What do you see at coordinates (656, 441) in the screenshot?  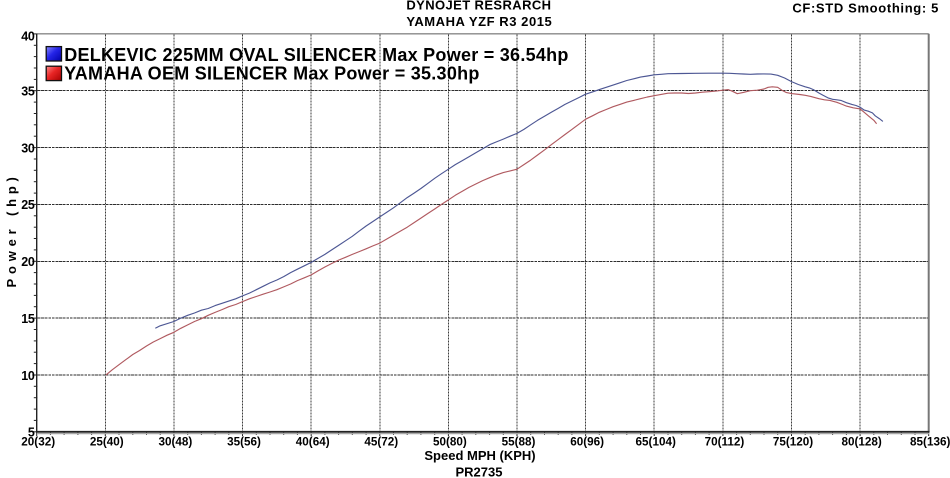 I see `svg-text: 65(104)` at bounding box center [656, 441].